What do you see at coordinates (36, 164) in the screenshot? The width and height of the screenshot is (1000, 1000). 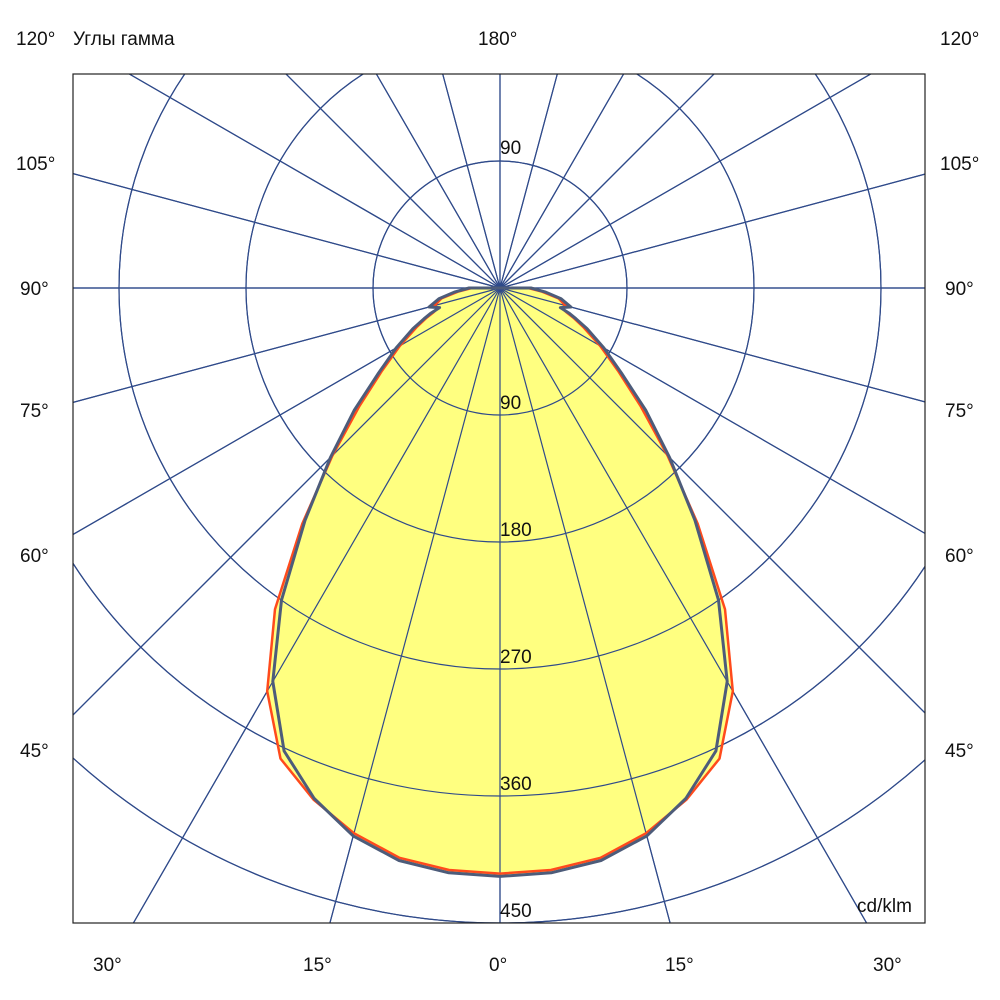 I see `left-angle-label: 105°` at bounding box center [36, 164].